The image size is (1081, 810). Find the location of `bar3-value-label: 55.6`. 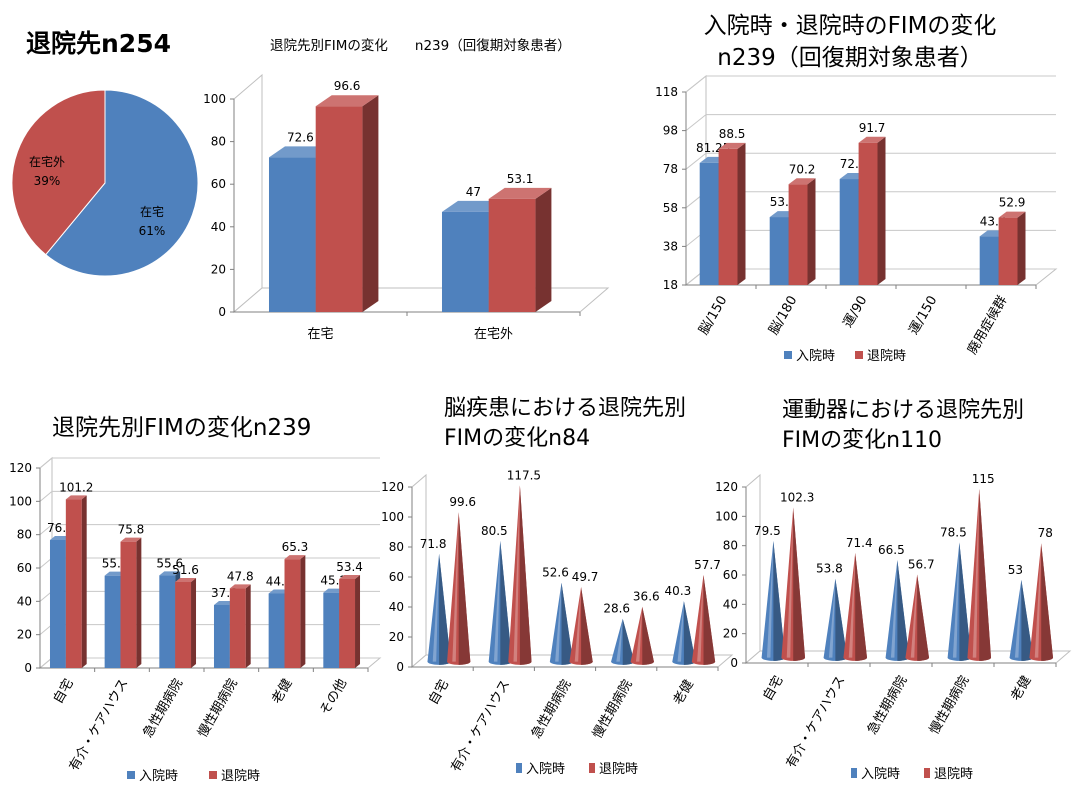

bar3-value-label: 55.6 is located at coordinates (169, 563).